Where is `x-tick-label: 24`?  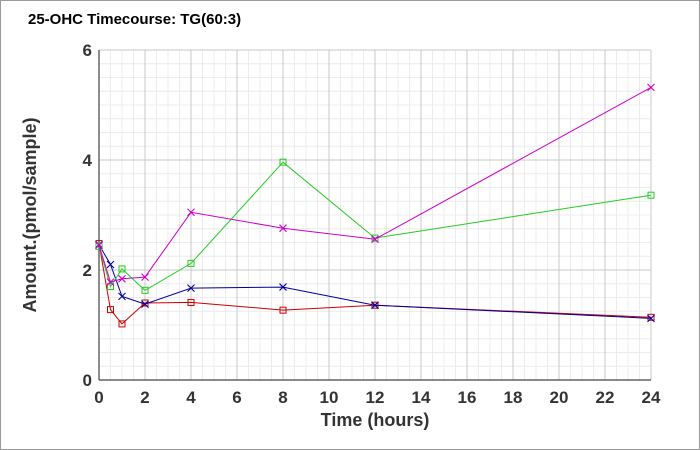
x-tick-label: 24 is located at coordinates (651, 397).